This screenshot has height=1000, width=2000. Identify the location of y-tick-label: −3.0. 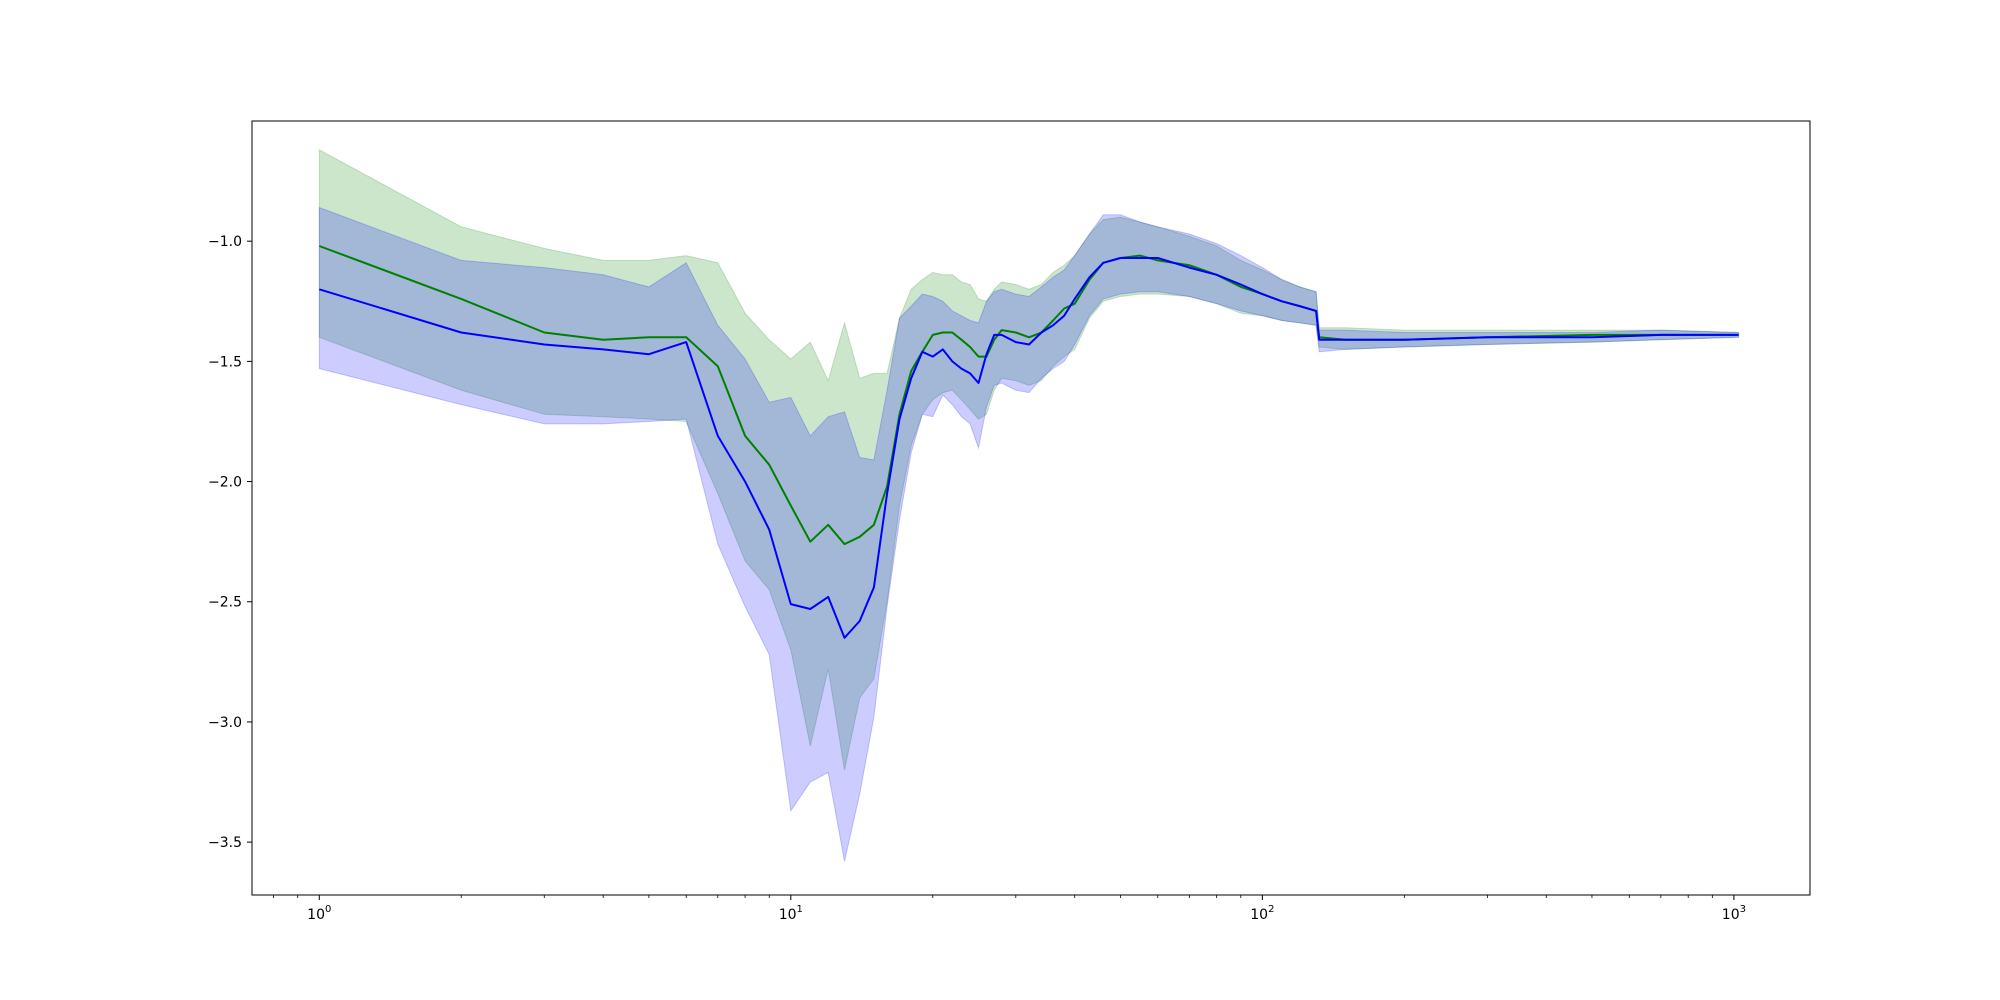
(225, 723).